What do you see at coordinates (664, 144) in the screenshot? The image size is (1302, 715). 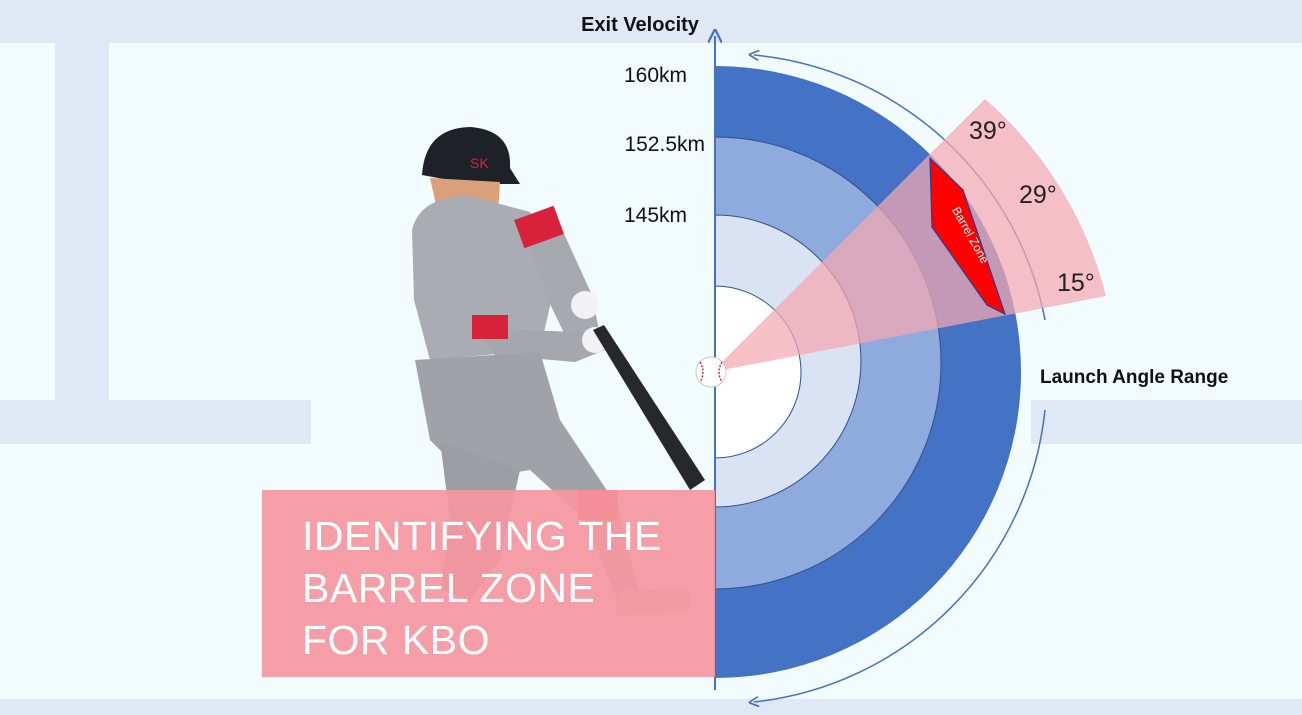 I see `ring-label-152km: 152.5km` at bounding box center [664, 144].